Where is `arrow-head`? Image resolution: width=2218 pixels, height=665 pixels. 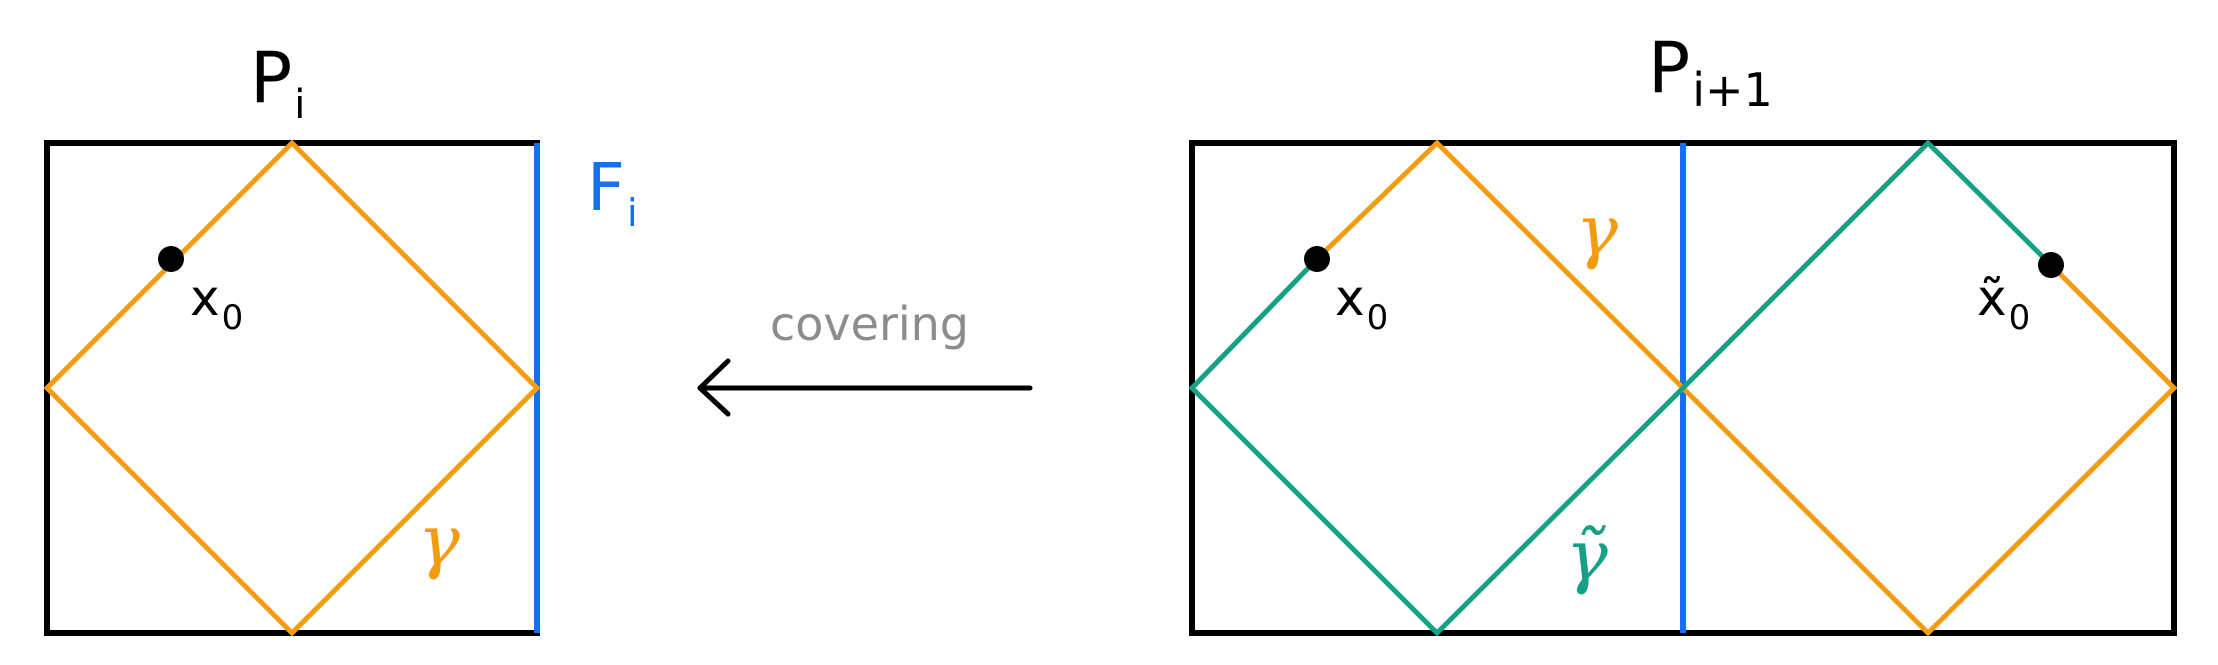 arrow-head is located at coordinates (714, 387).